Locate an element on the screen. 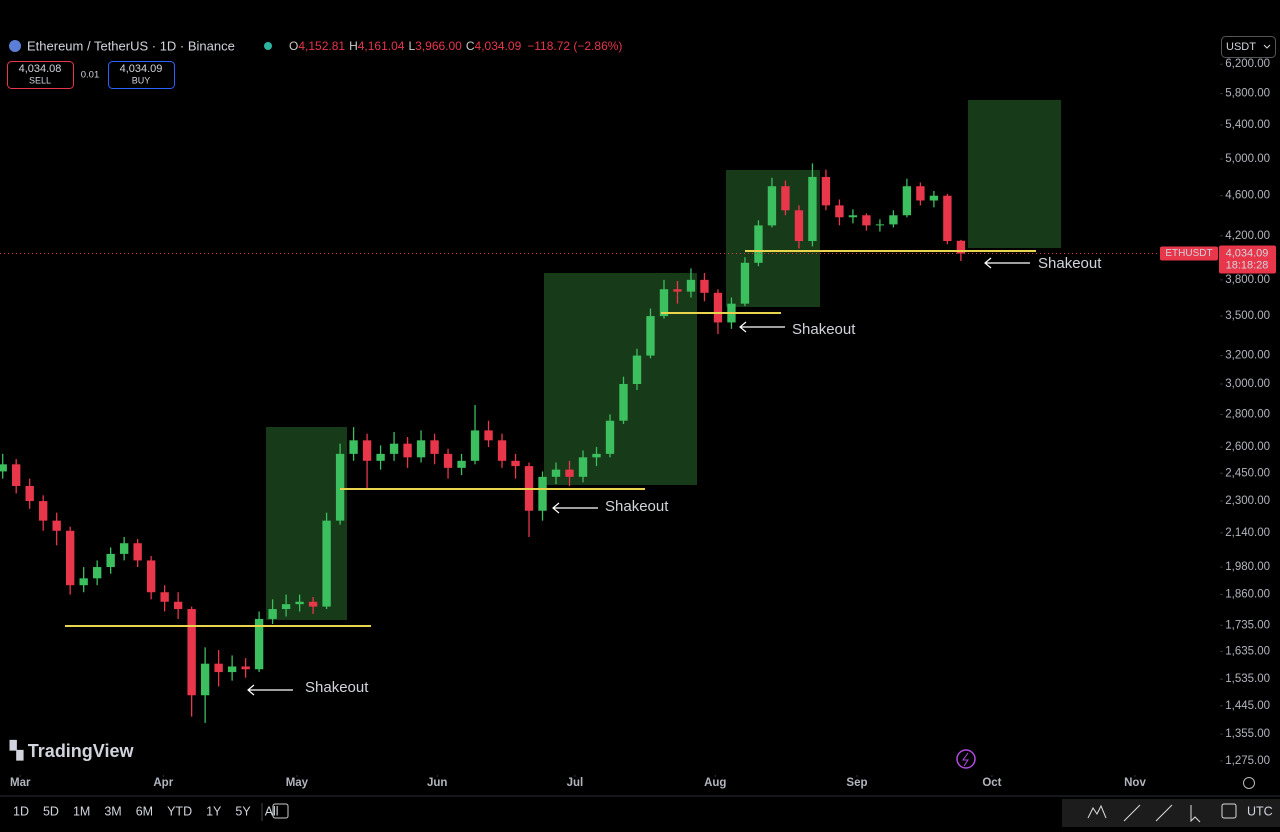  range-button: All is located at coordinates (272, 811).